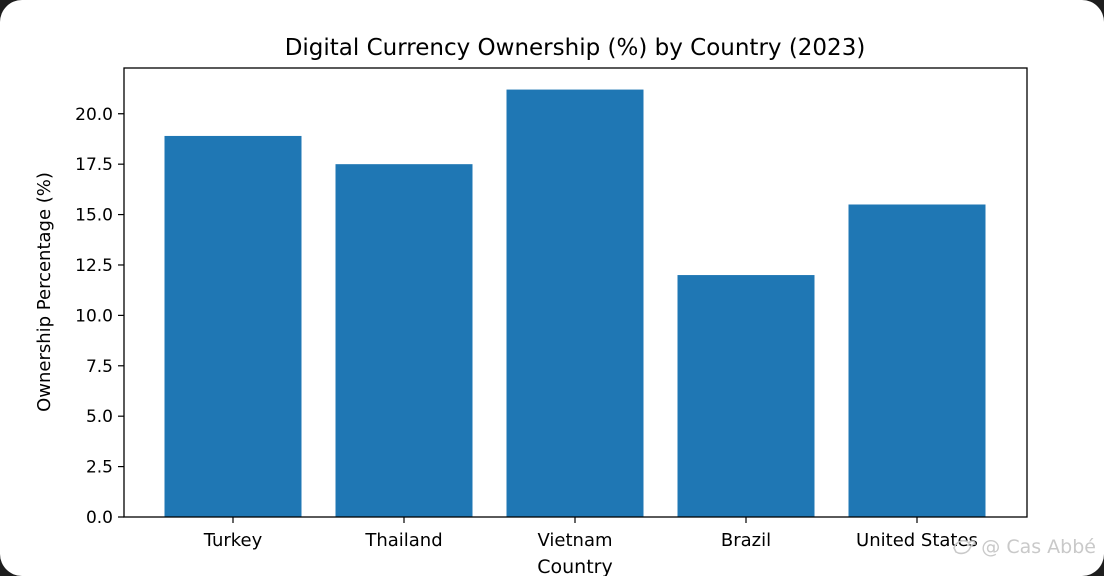 The image size is (1104, 576). I want to click on x-tick-label: Brazil, so click(746, 540).